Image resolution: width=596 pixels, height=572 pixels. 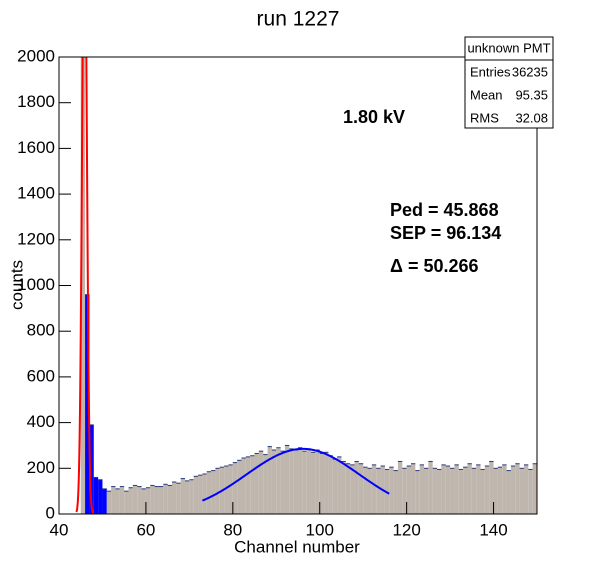 I want to click on x-tick-label: 40, so click(x=59, y=529).